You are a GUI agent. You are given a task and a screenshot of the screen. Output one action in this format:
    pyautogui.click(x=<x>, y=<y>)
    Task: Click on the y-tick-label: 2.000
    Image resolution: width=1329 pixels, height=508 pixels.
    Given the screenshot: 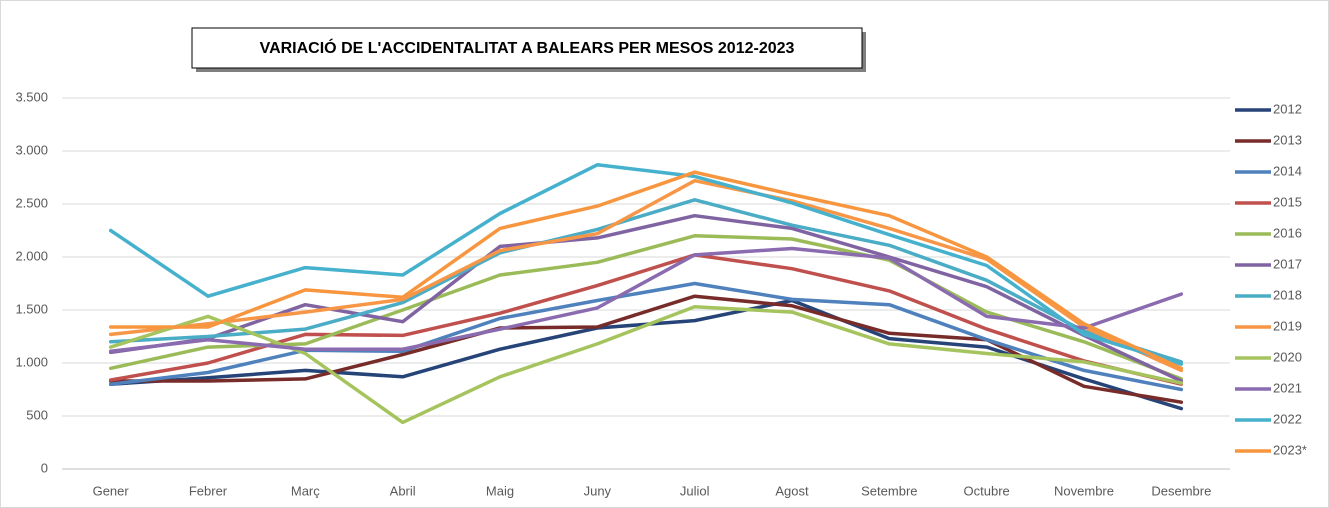 What is the action you would take?
    pyautogui.click(x=31, y=255)
    